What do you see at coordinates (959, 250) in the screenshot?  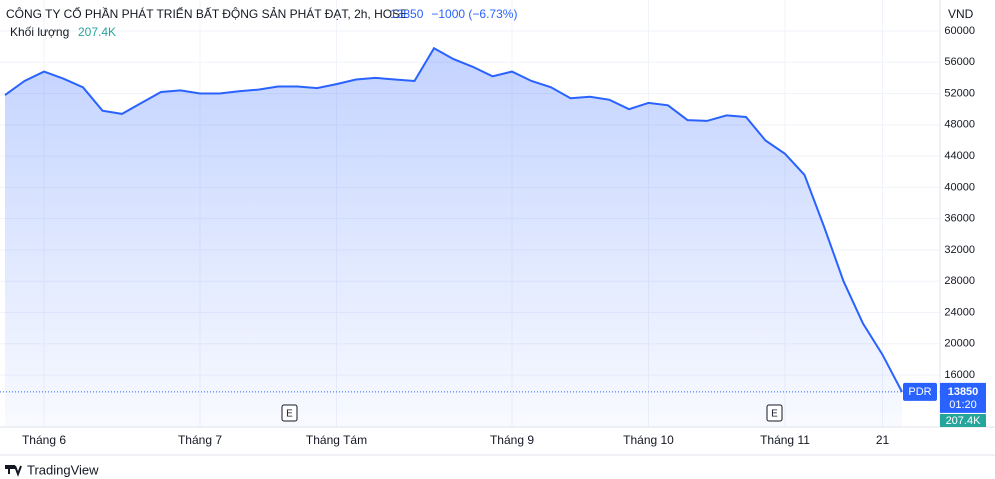 I see `y-tick-label: 32000` at bounding box center [959, 250].